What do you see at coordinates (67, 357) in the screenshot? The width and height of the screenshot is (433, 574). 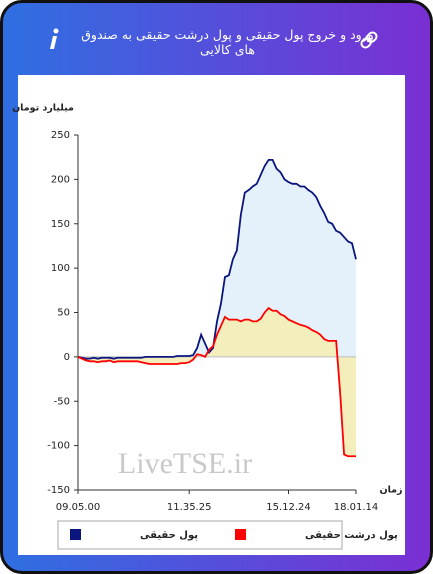 I see `y-tick-label: 0` at bounding box center [67, 357].